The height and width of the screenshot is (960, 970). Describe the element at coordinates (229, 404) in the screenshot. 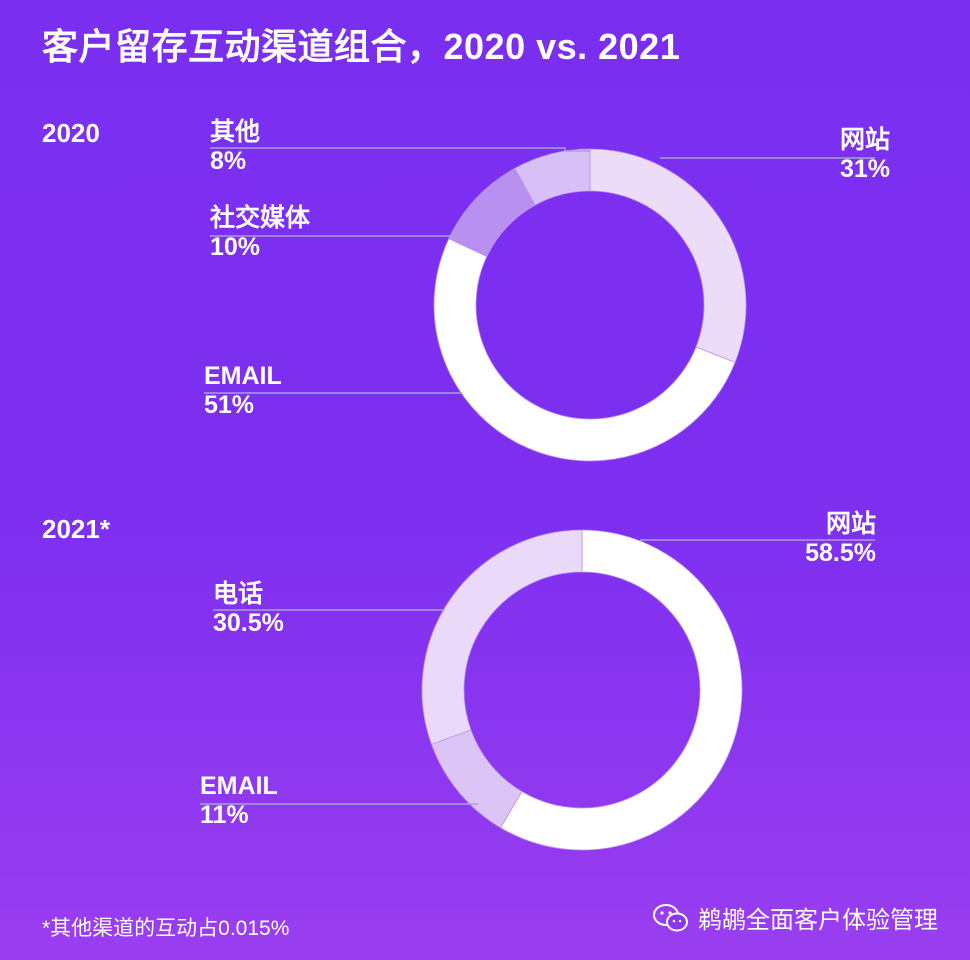

I see `slice-value: 51%` at that location.